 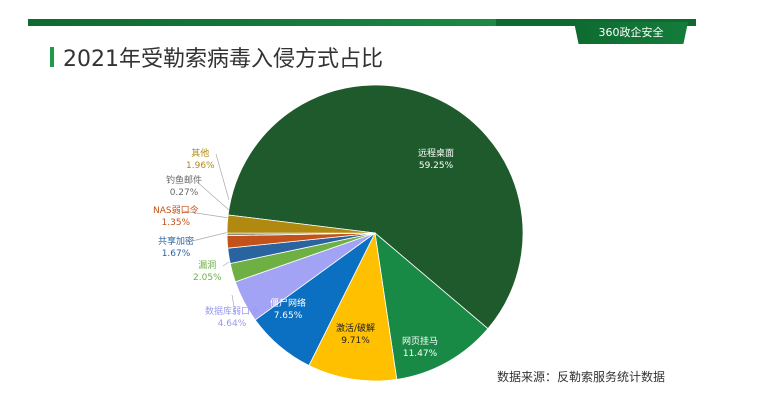 What do you see at coordinates (200, 160) in the screenshot?
I see `slice-label: 其他 1.96%` at bounding box center [200, 160].